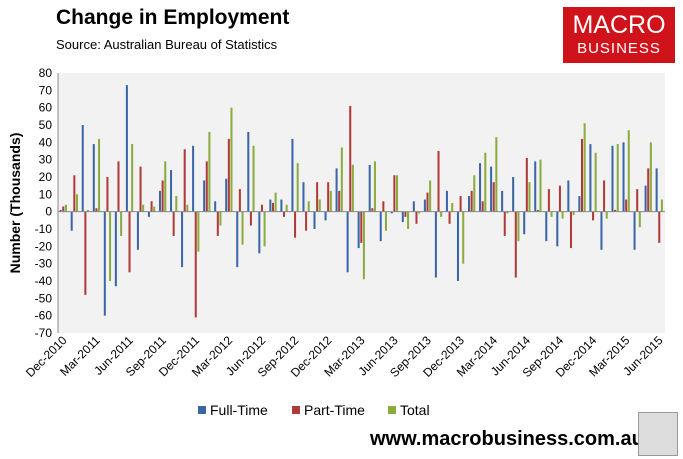 The height and width of the screenshot is (459, 683). What do you see at coordinates (619, 25) in the screenshot?
I see `logo-line1: MACRO` at bounding box center [619, 25].